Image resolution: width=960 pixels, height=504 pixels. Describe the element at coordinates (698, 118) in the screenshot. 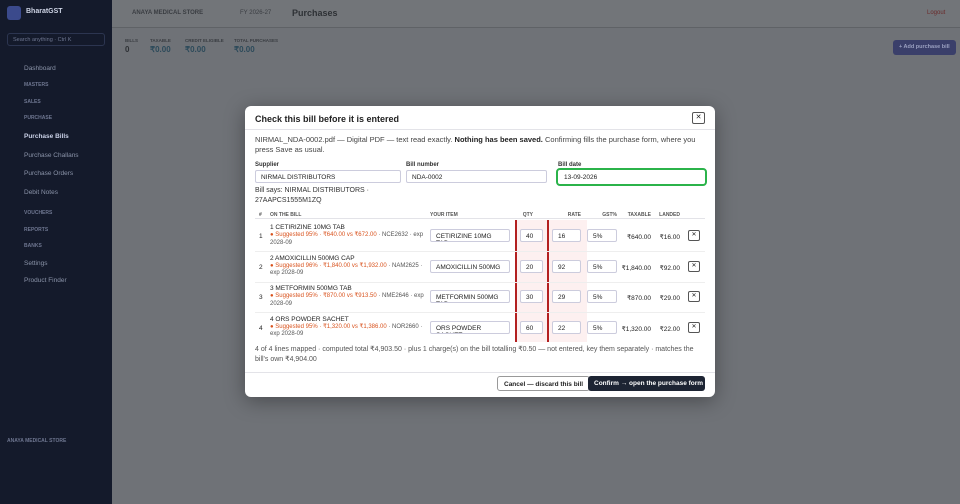

I see `close-button: ✕` at that location.